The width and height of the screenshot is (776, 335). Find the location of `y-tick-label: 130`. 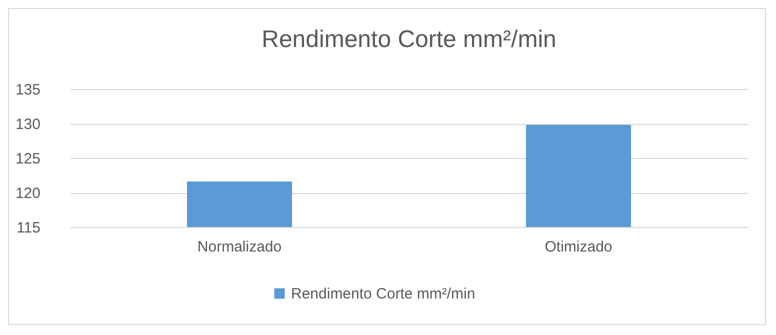

y-tick-label: 130 is located at coordinates (27, 124).